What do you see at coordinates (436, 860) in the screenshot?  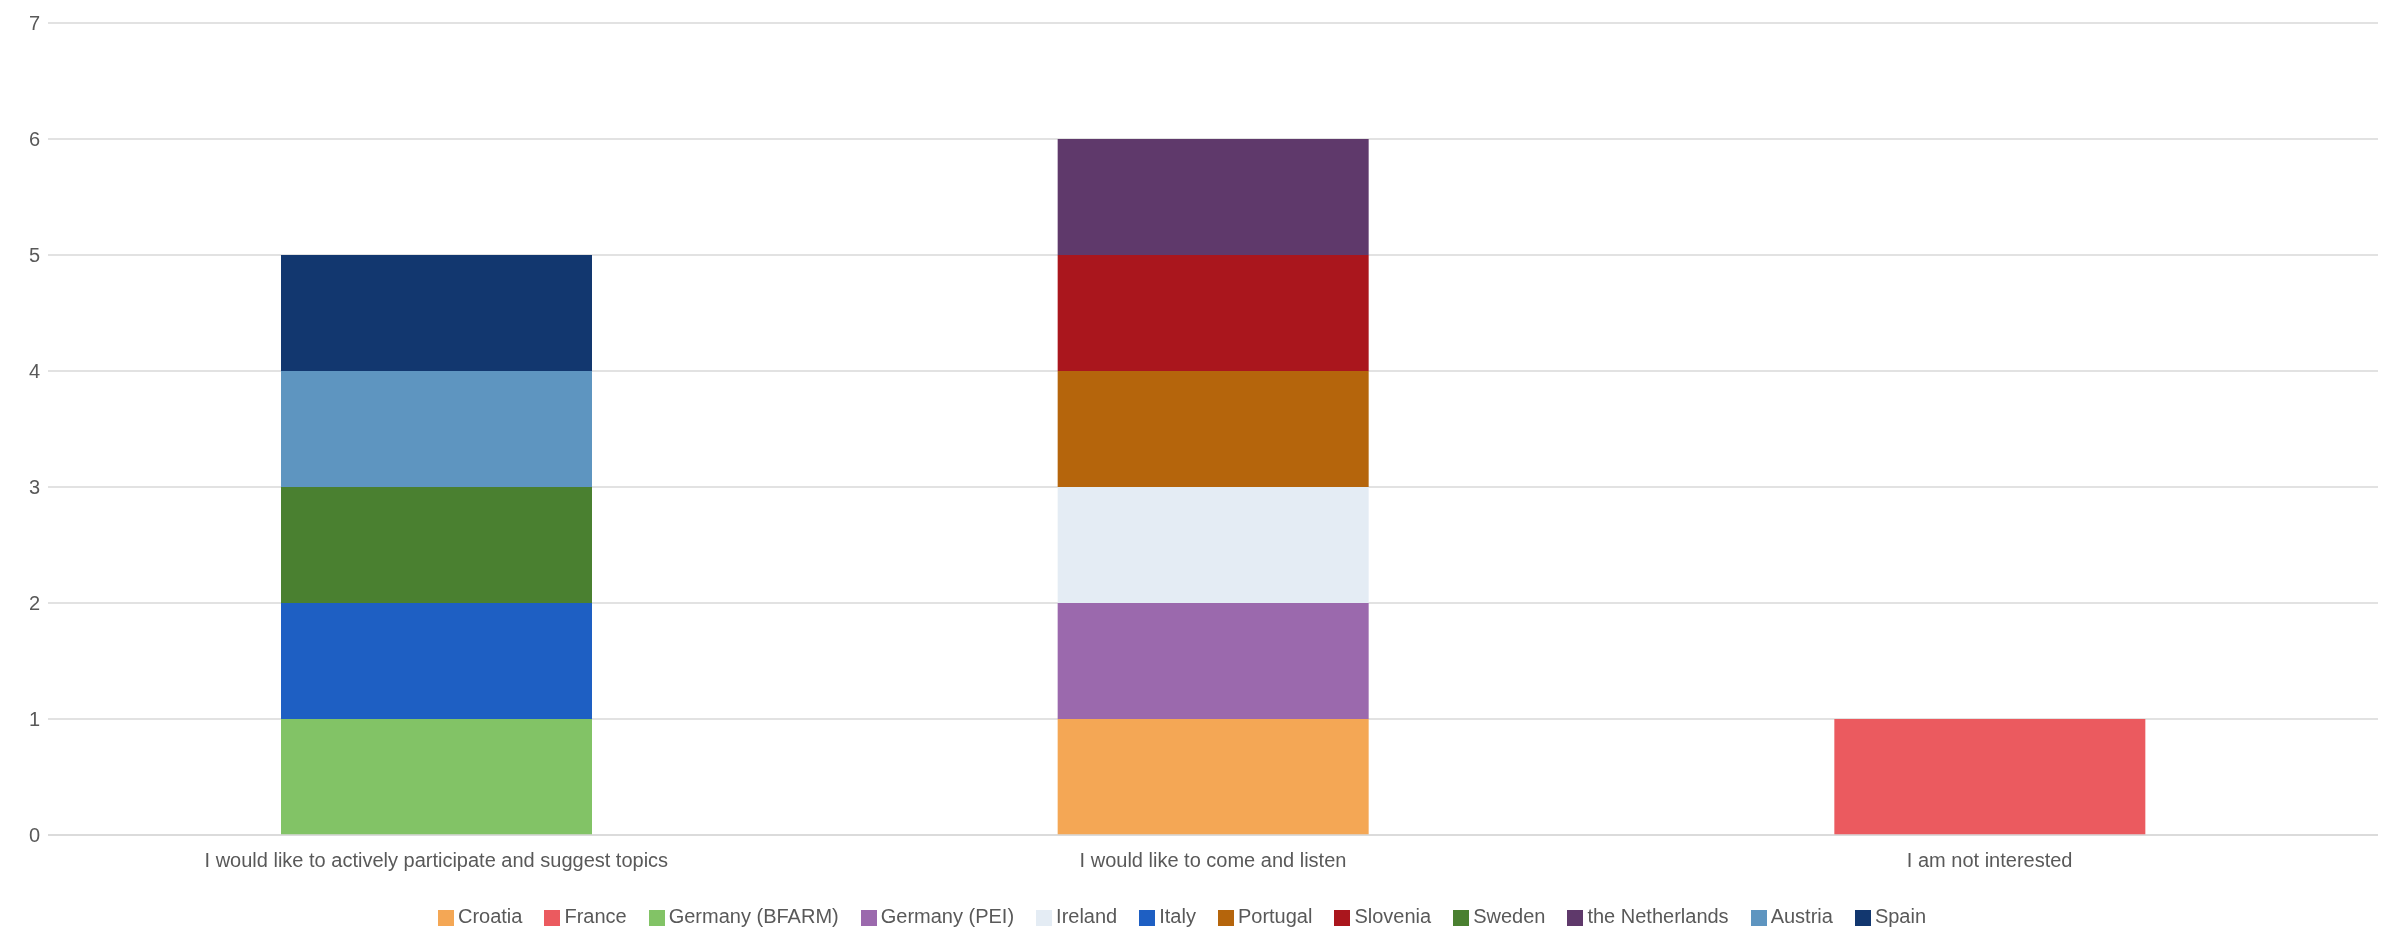 I see `x-tick-label: I would like to actively participate and suggest topics` at bounding box center [436, 860].